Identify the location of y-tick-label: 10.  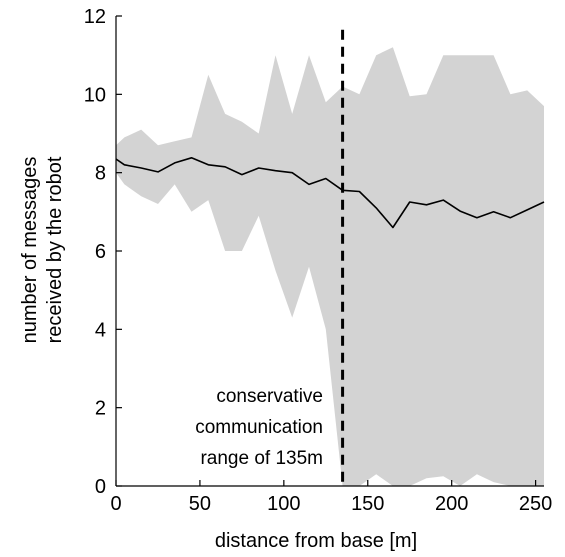
(95, 95).